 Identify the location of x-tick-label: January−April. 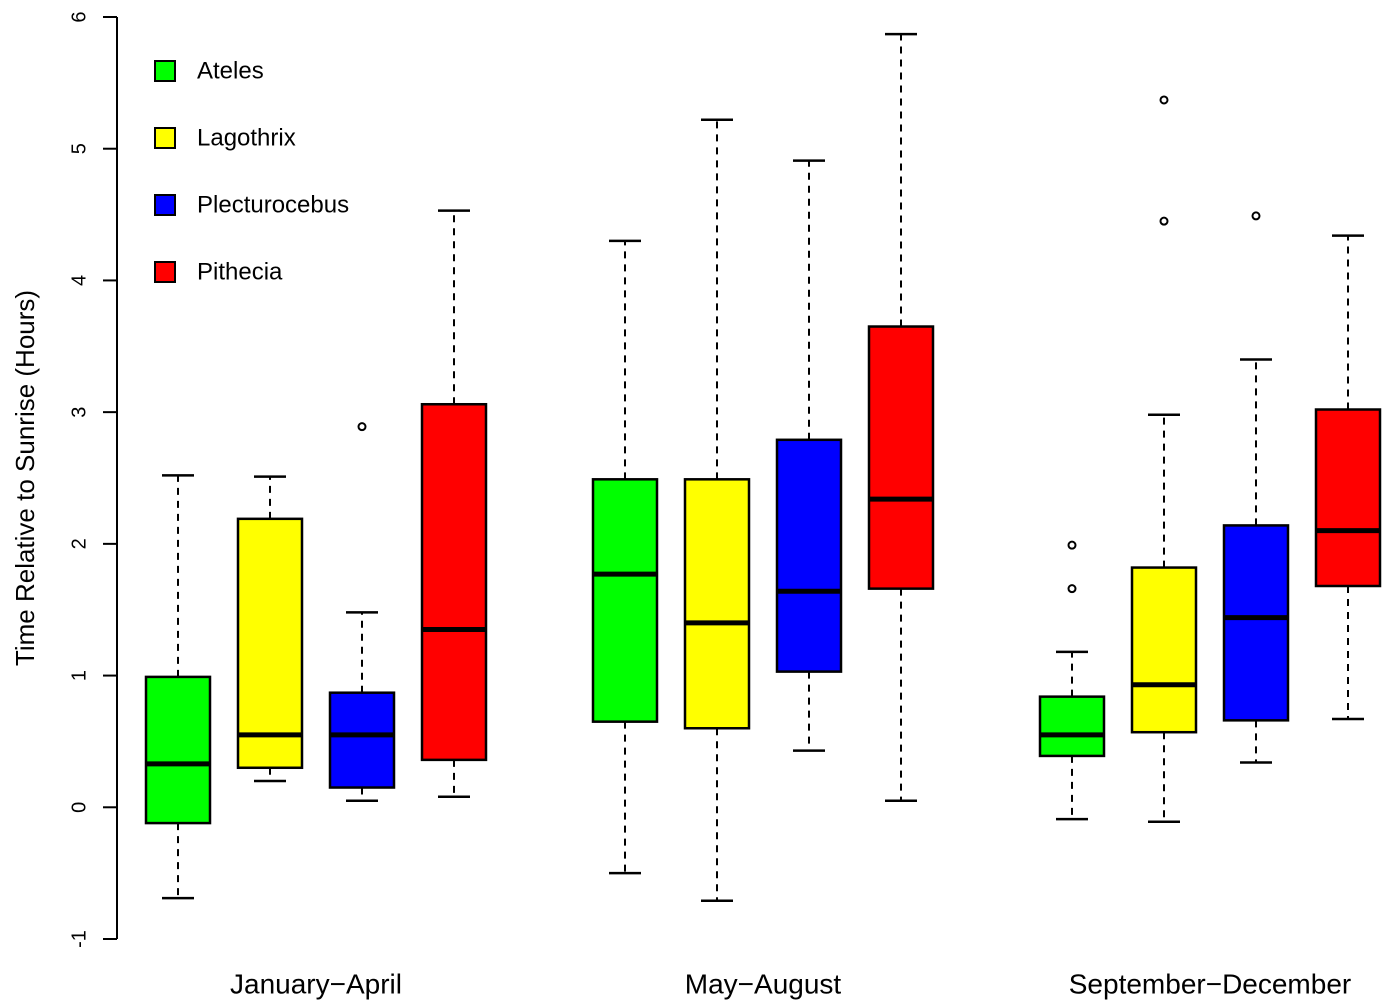
(316, 983).